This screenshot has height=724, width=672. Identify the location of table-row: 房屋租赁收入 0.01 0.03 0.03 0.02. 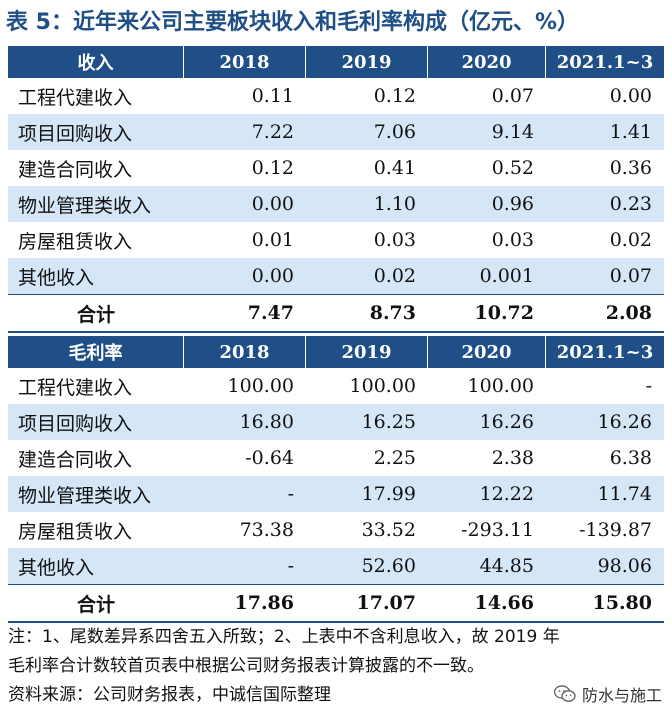
(336, 240).